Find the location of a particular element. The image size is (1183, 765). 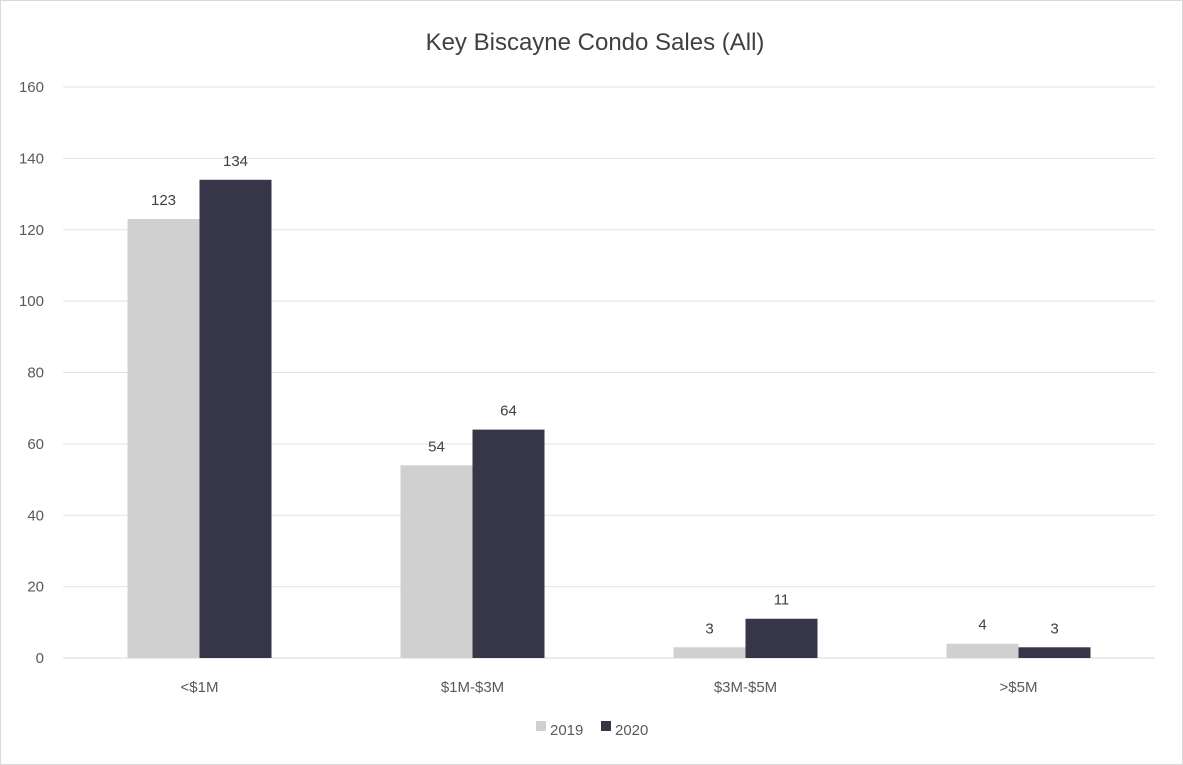

y-tick-label: 60 is located at coordinates (35, 444).